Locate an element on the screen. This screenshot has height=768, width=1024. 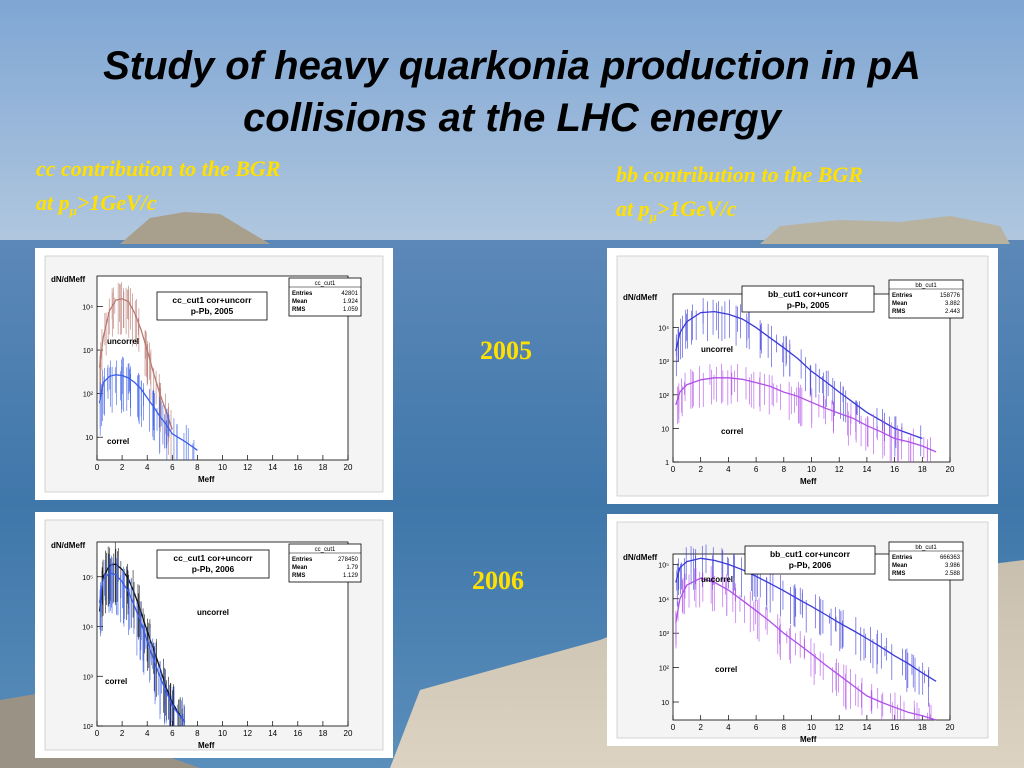
cc-caption-suffix: >1GeV/c is located at coordinates (116, 202).